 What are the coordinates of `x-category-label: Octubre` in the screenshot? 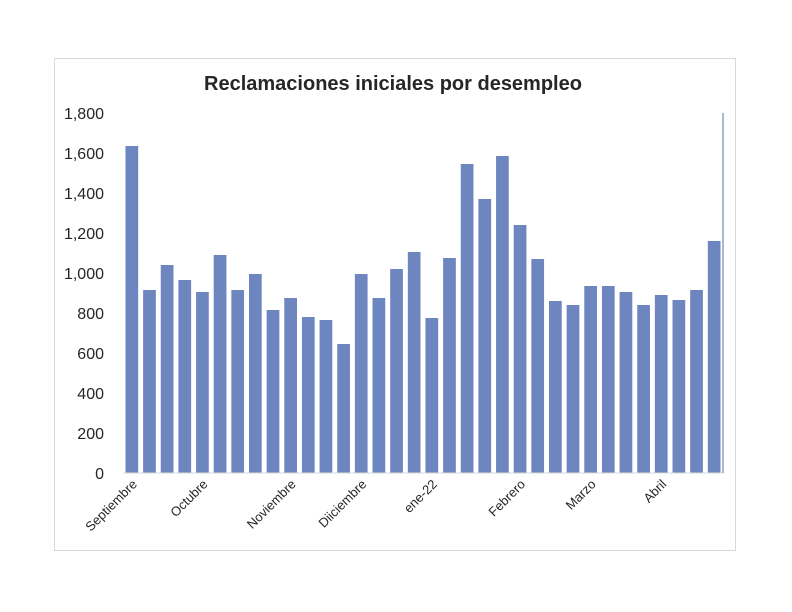 It's located at (188, 498).